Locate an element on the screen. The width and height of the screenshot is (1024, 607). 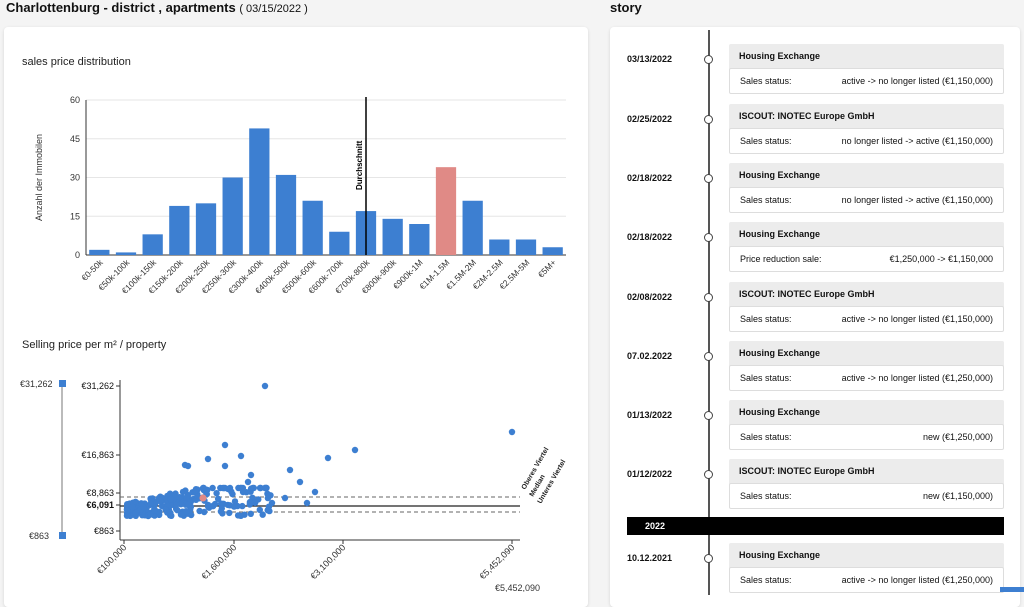
entry-value: active -> no longer listed (€1,250,000) is located at coordinates (917, 580).